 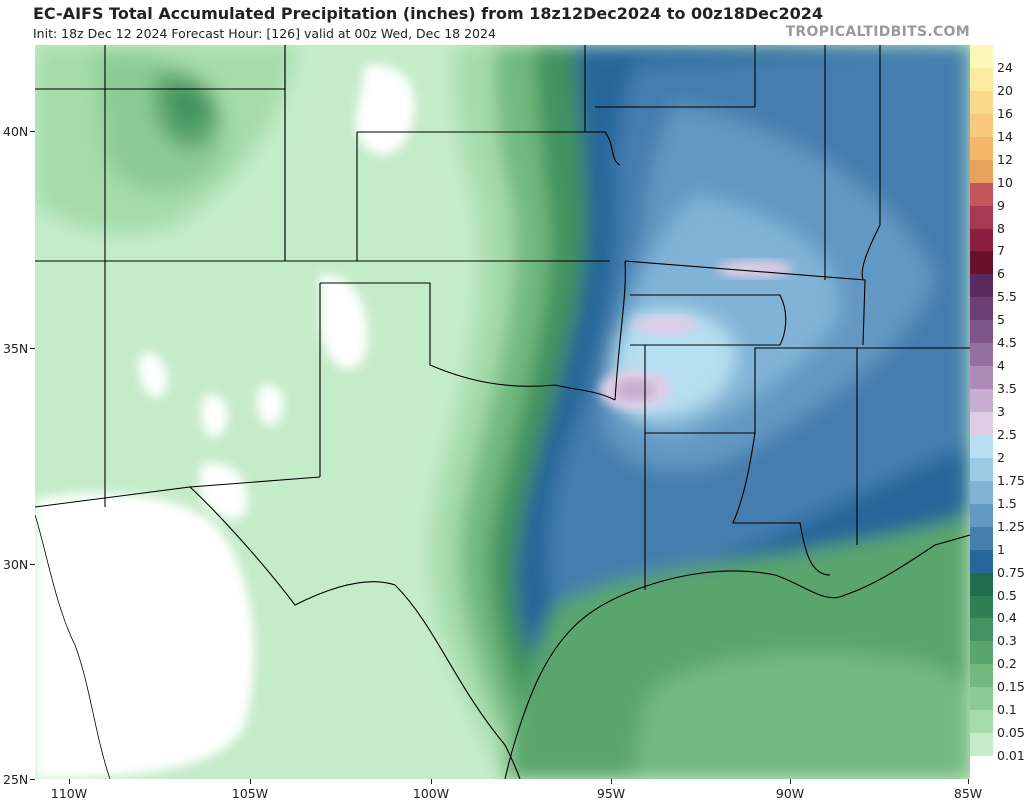 I want to click on coastline, so click(x=737, y=656).